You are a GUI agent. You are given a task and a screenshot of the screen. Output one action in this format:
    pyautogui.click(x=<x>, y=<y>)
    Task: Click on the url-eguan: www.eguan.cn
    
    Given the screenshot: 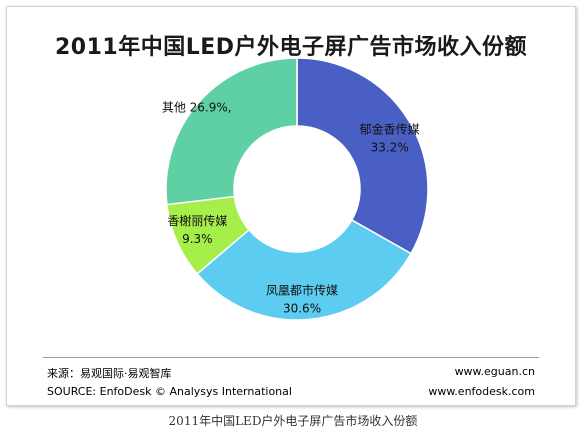 What is the action you would take?
    pyautogui.click(x=494, y=371)
    